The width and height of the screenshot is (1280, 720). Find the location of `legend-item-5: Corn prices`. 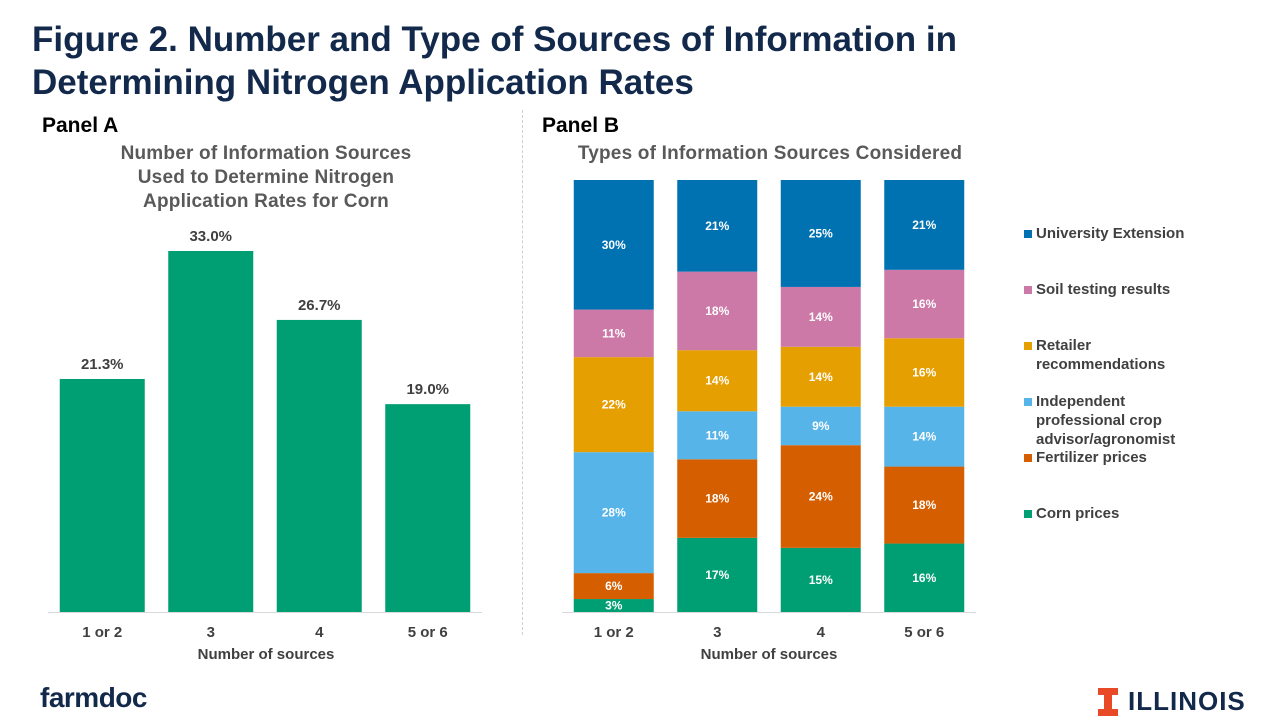

legend-item-5: Corn prices is located at coordinates (1130, 513).